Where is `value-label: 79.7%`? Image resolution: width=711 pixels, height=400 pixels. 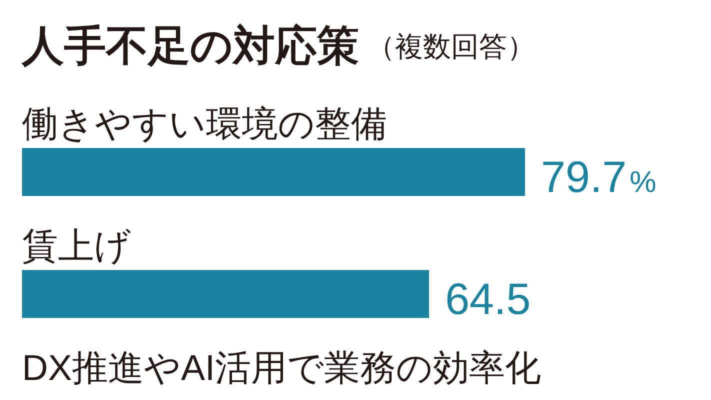 value-label: 79.7% is located at coordinates (598, 177).